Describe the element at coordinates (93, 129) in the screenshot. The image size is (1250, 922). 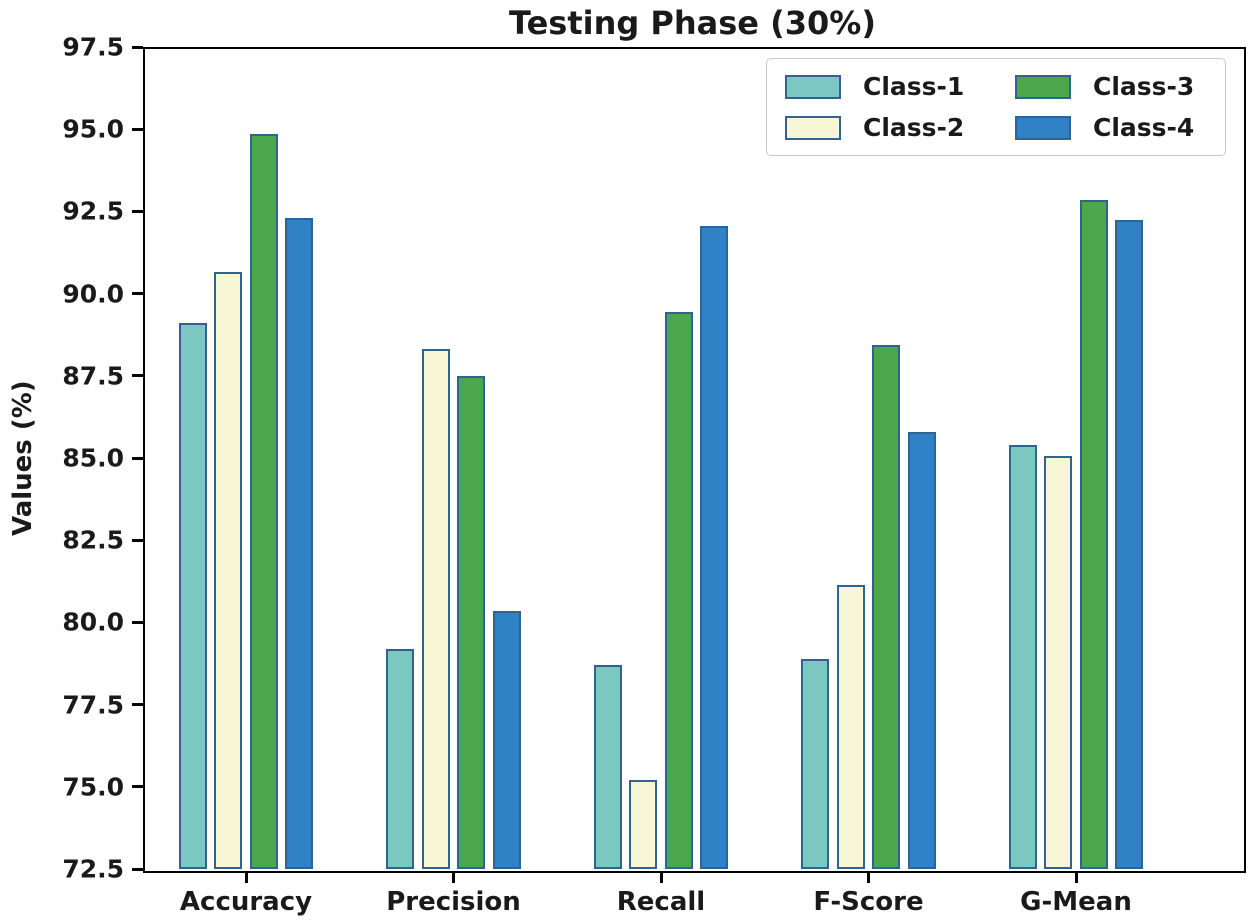
I see `y-tick-label: 95.0` at that location.